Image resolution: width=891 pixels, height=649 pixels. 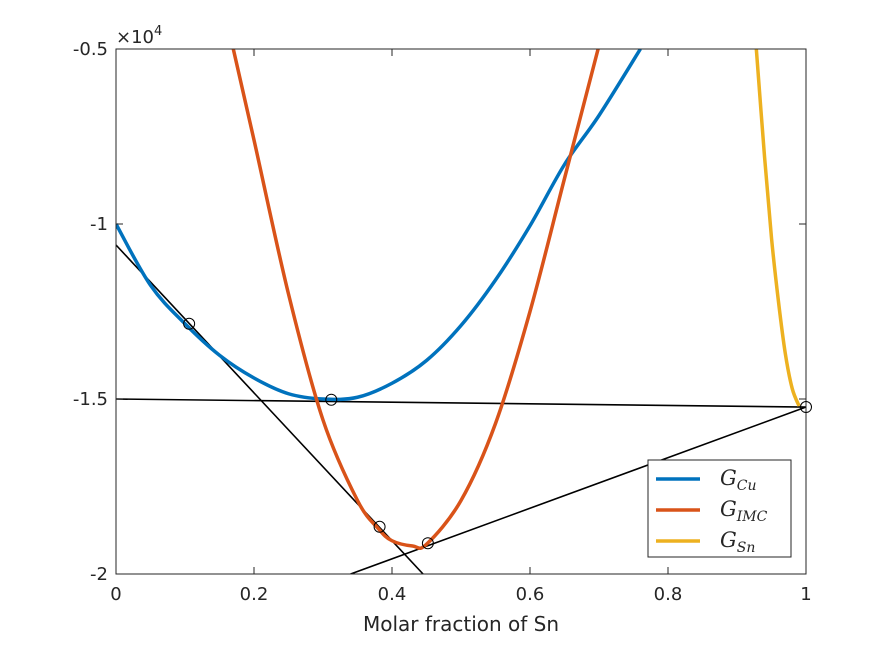 I want to click on x-tick-label: 0.2, so click(x=254, y=594).